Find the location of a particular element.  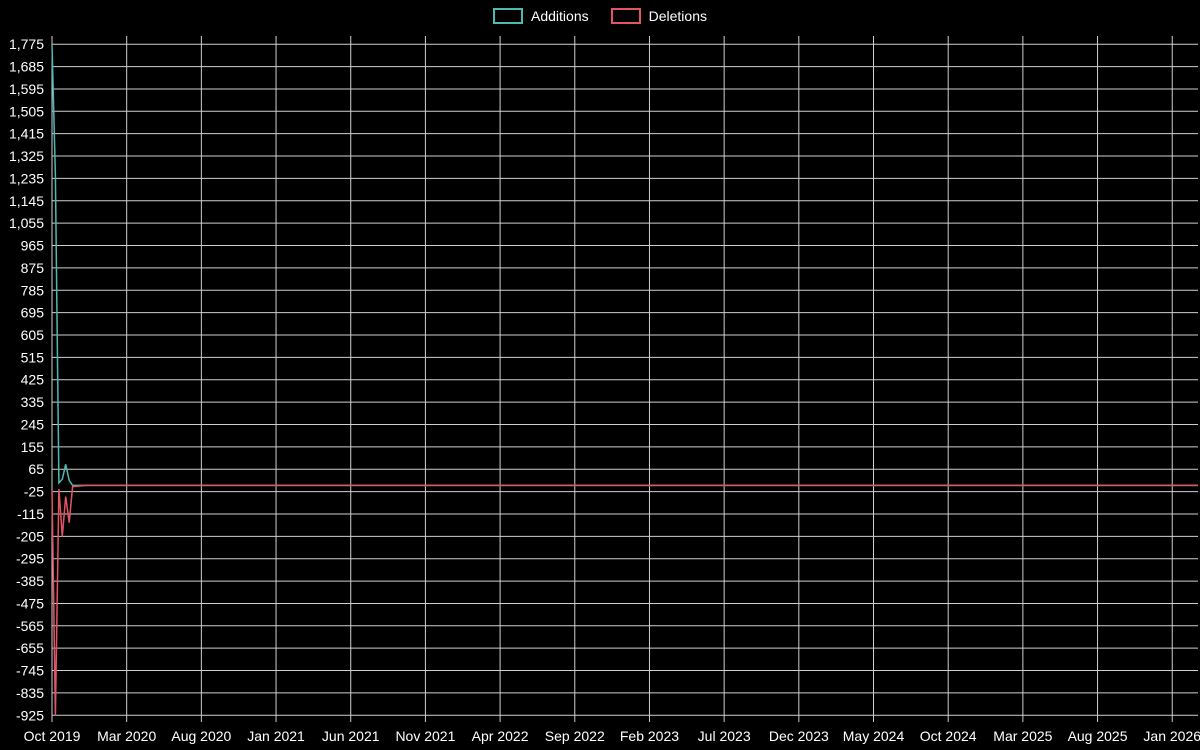

x-tick-label: Aug 2020 is located at coordinates (201, 736).